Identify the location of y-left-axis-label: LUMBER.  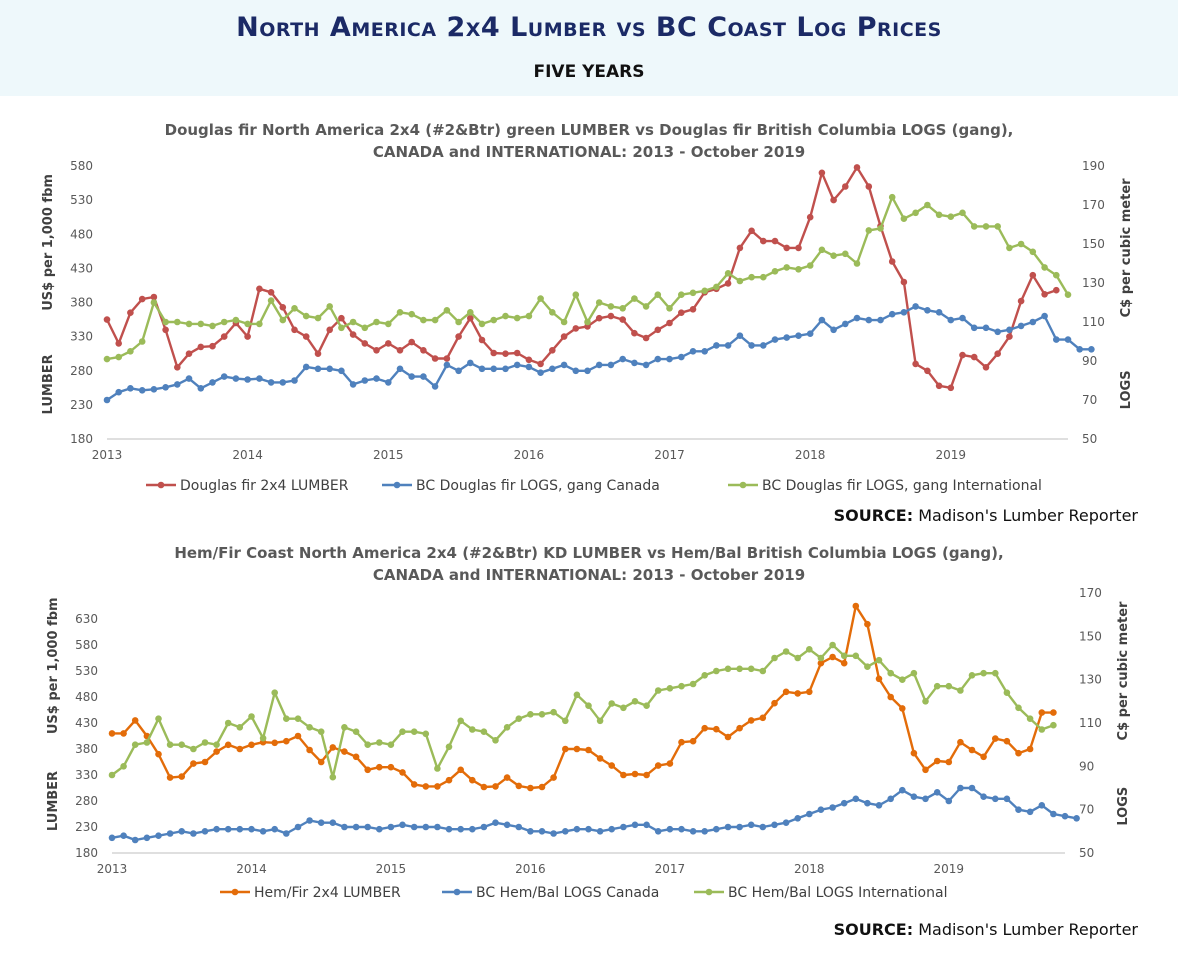
(48, 384).